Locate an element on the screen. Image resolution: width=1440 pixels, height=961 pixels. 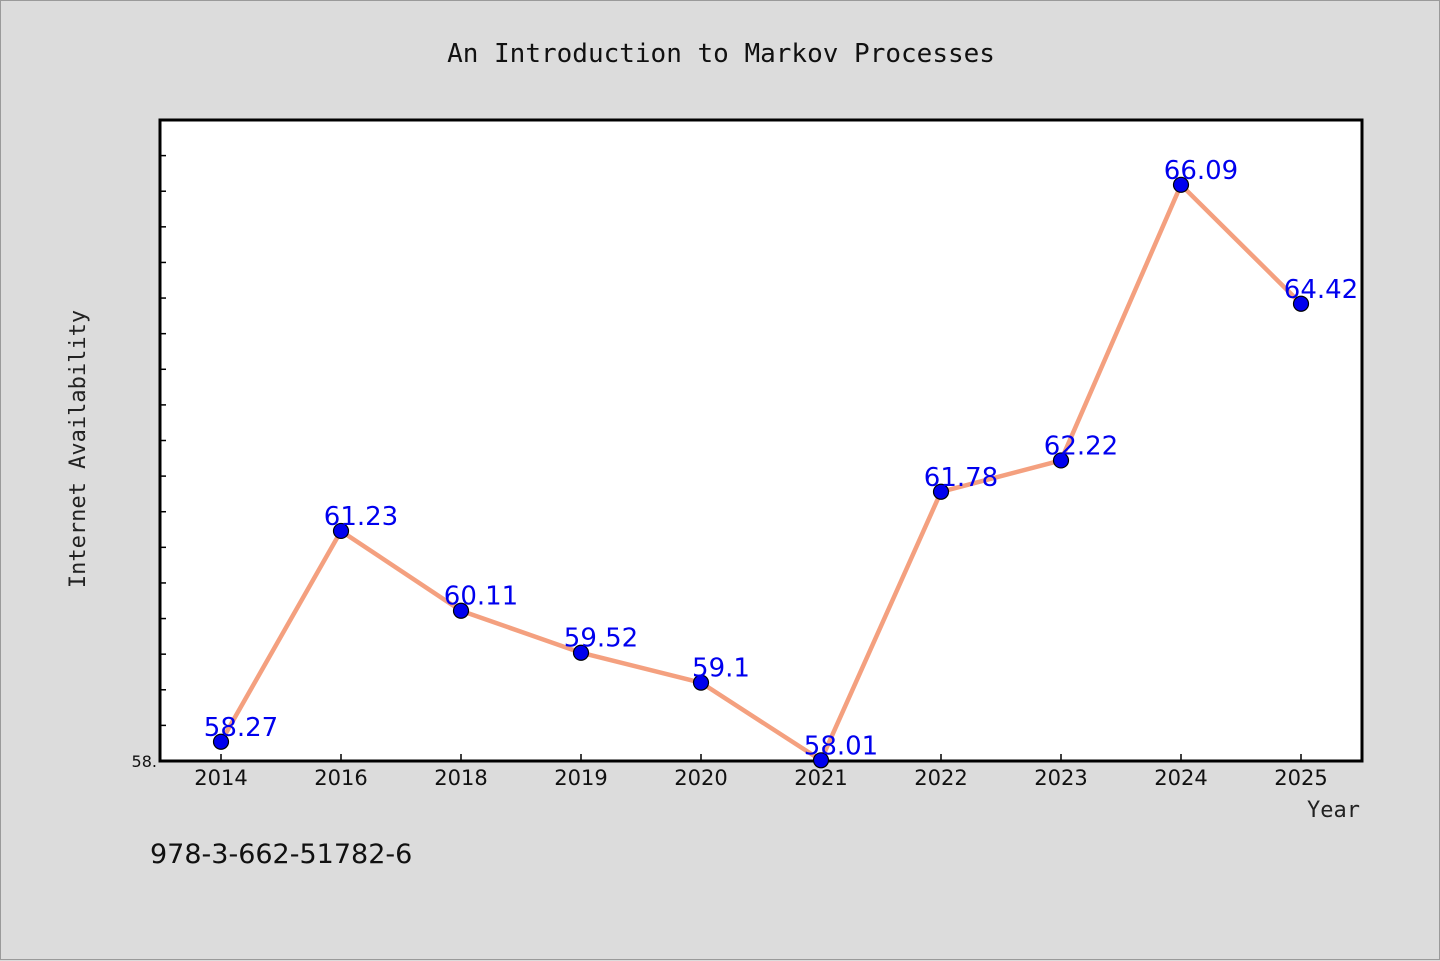
x-tick-label: 2021 is located at coordinates (820, 778).